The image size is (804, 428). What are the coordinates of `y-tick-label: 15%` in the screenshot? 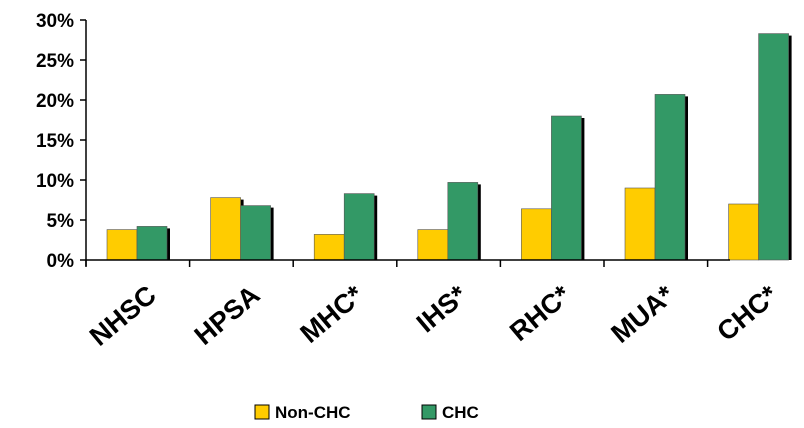 It's located at (55, 141).